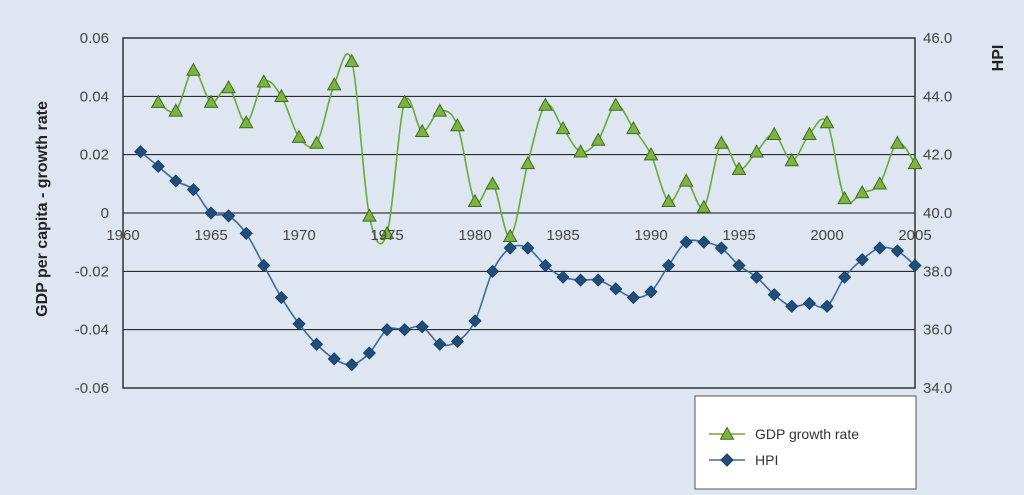 Image resolution: width=1024 pixels, height=495 pixels. I want to click on left-axis-ticks: 0.06 0.04 0.02 0 -0.02 -0.04 -0.06, so click(92, 213).